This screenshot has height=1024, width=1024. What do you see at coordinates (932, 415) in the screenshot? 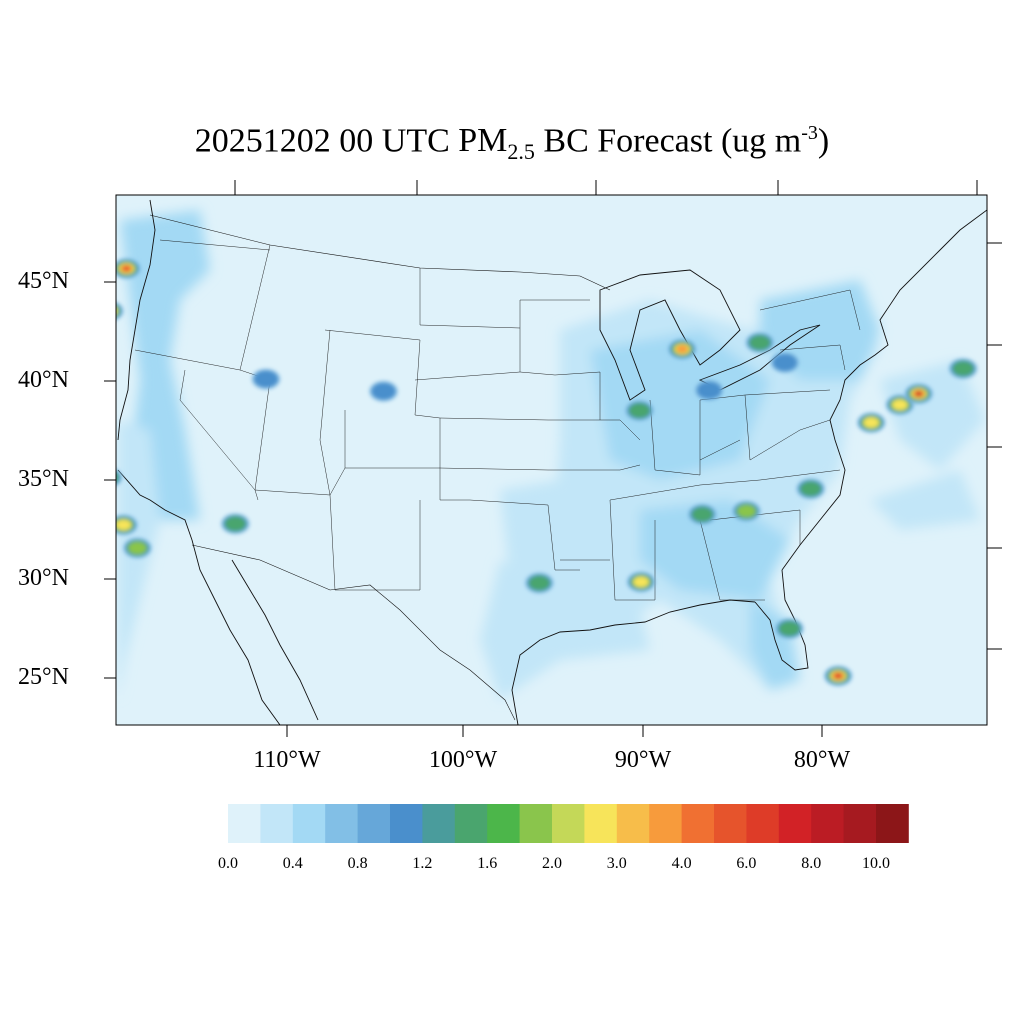
I see `region-atlantic-plume` at bounding box center [932, 415].